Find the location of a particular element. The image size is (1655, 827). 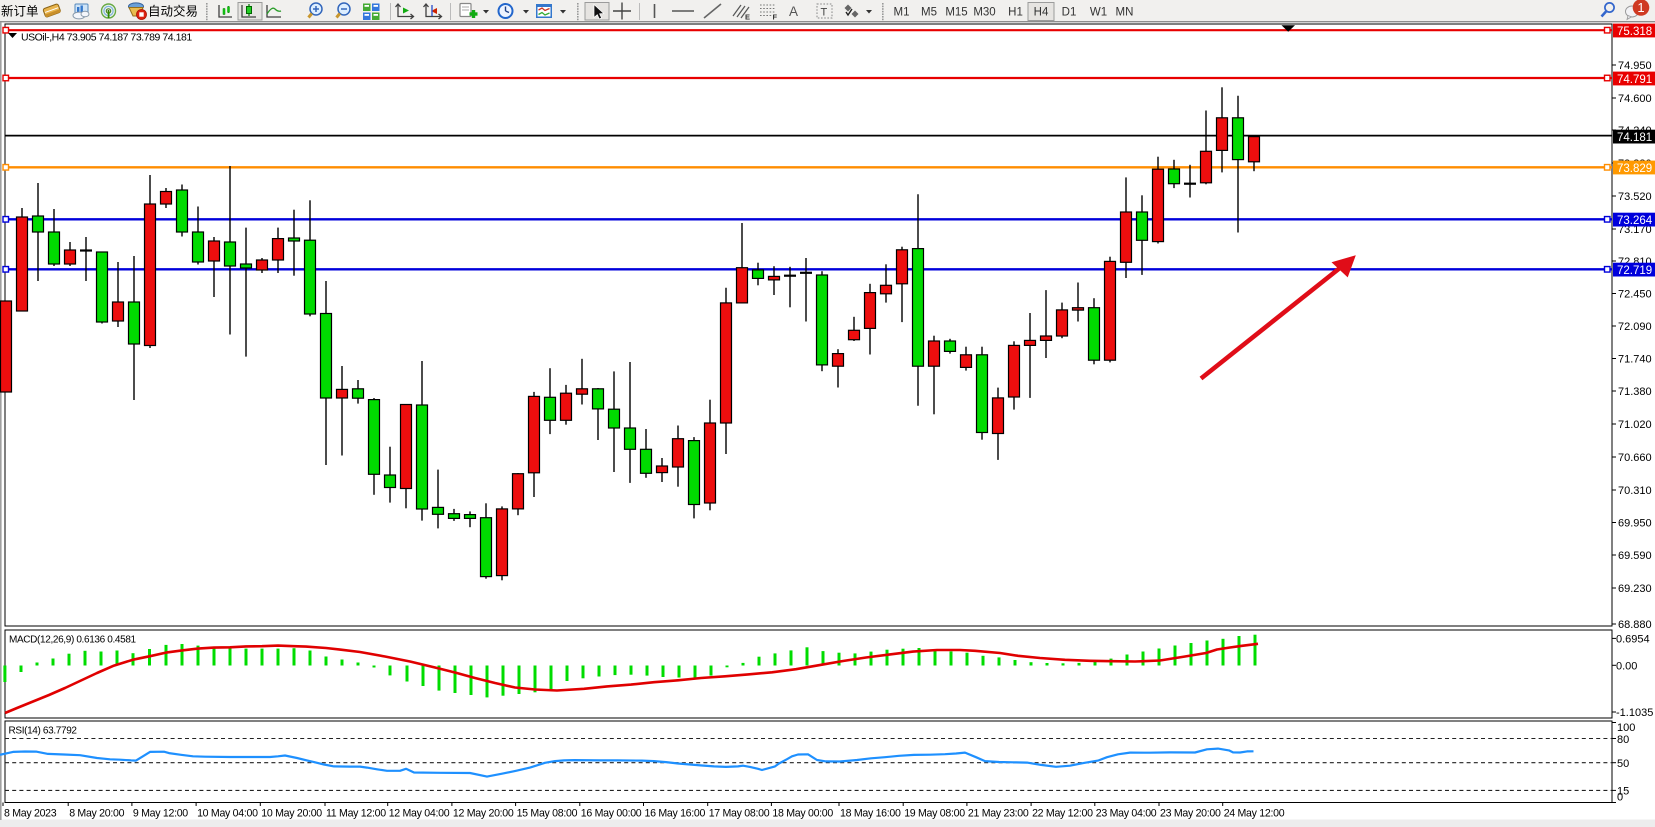

svg-text: M15 is located at coordinates (956, 13).